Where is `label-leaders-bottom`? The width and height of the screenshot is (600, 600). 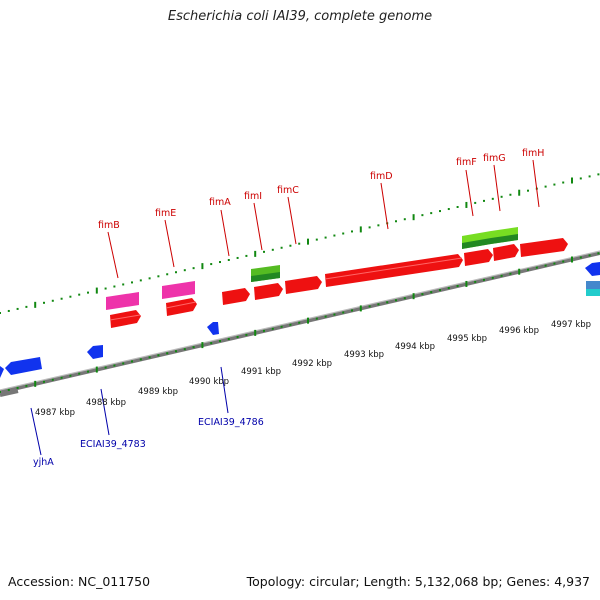 label-leaders-bottom is located at coordinates (129, 411).